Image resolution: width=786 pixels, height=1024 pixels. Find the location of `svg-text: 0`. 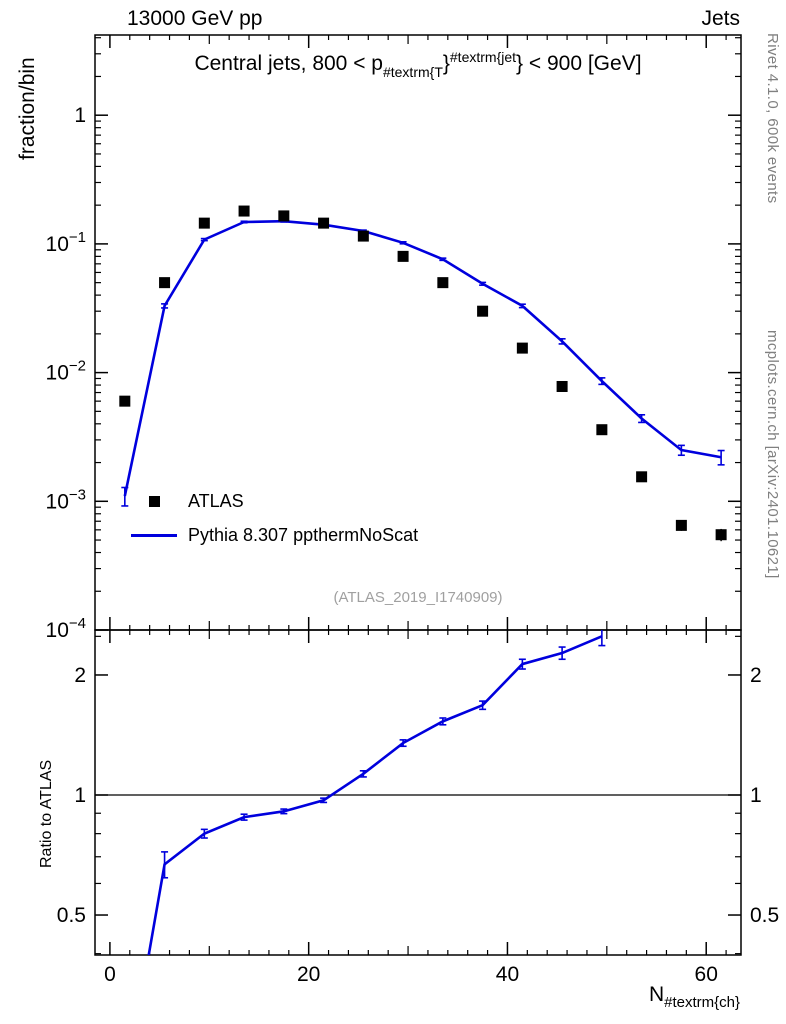

svg-text: 0 is located at coordinates (110, 974).